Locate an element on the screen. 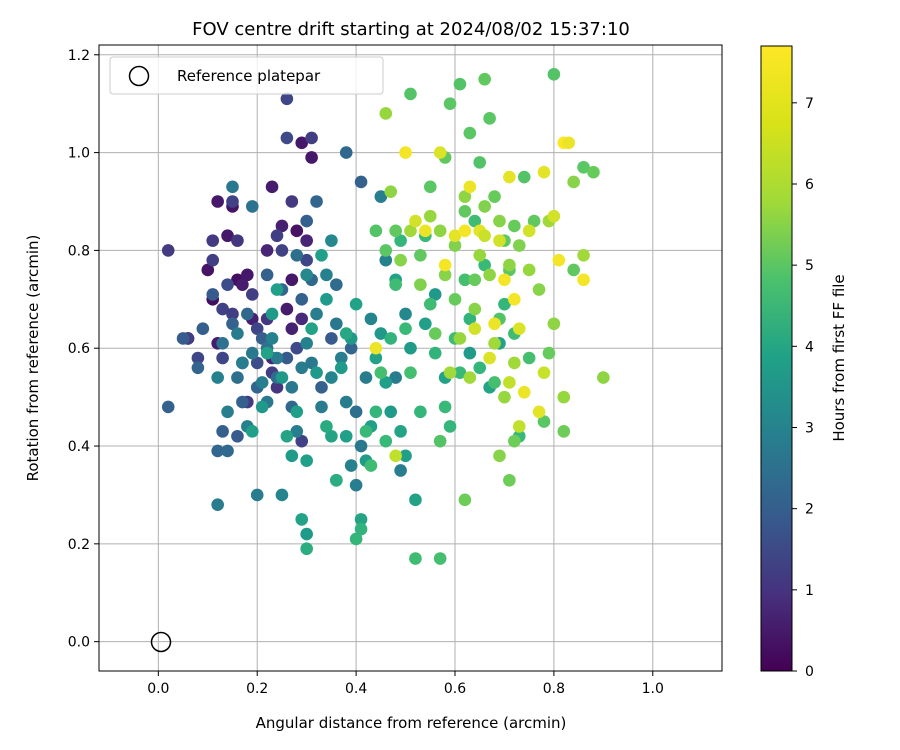 The image size is (900, 750). legend-entry-reference: Reference platepar is located at coordinates (249, 76).